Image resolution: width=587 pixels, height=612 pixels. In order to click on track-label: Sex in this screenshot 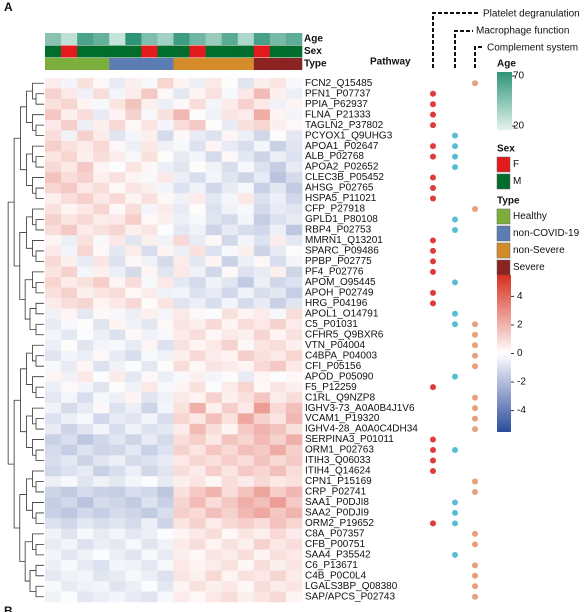, I will do `click(313, 51)`.